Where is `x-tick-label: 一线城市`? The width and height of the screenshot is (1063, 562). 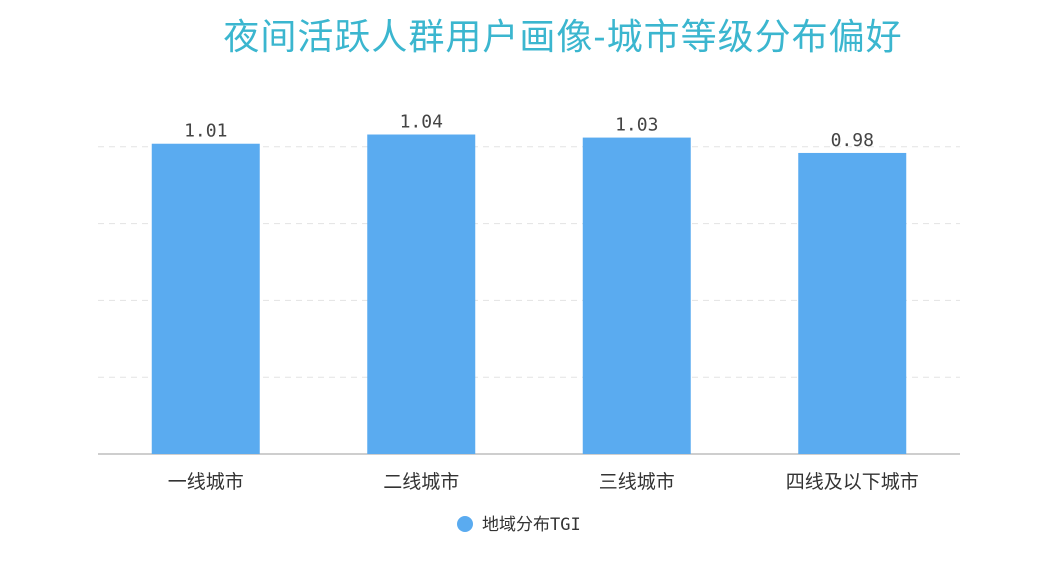 x-tick-label: 一线城市 is located at coordinates (206, 482).